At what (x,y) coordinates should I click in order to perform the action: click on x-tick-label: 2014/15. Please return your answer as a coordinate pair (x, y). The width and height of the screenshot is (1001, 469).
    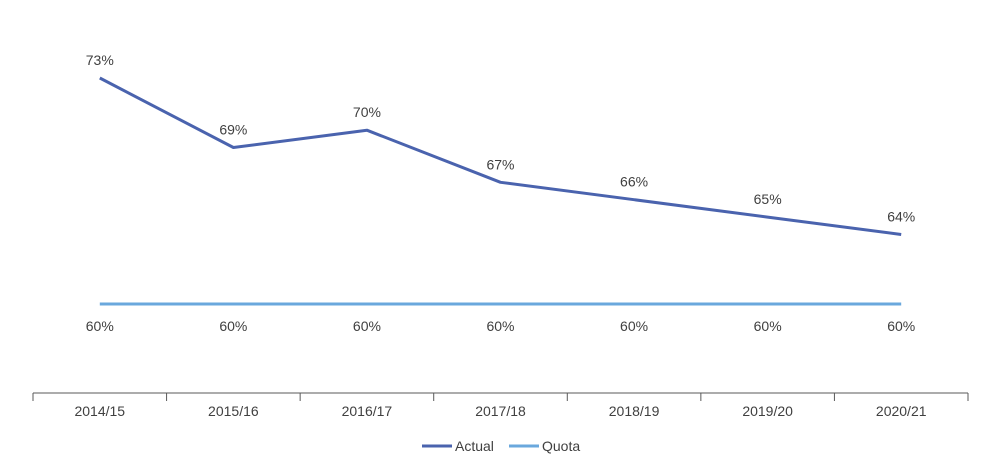
    Looking at the image, I should click on (99, 411).